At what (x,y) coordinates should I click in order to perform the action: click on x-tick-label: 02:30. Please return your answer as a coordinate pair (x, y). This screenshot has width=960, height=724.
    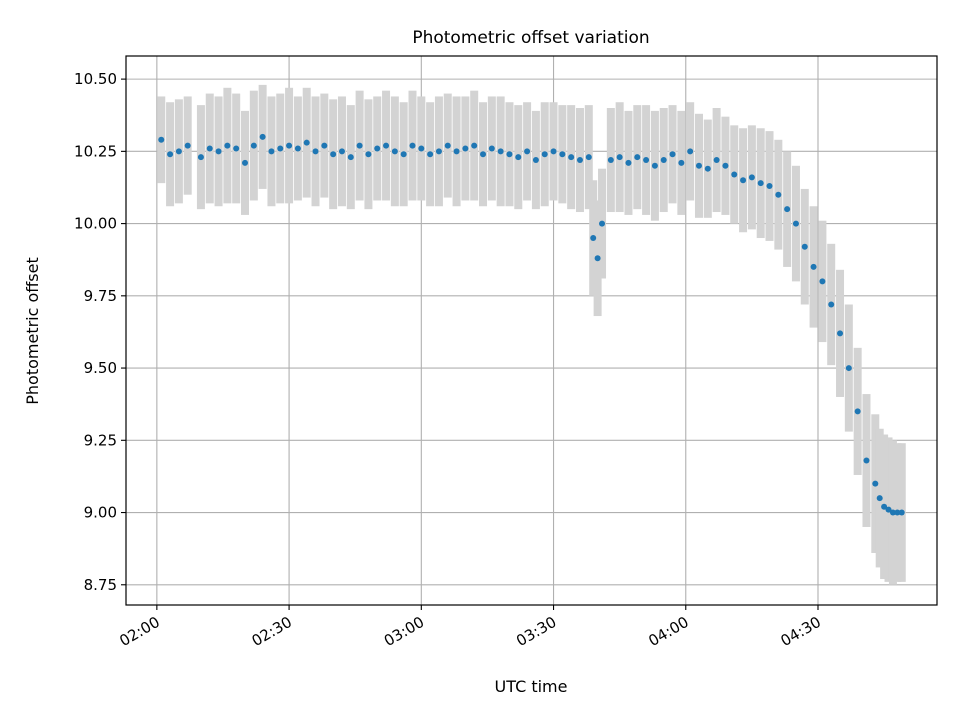
    Looking at the image, I should click on (272, 631).